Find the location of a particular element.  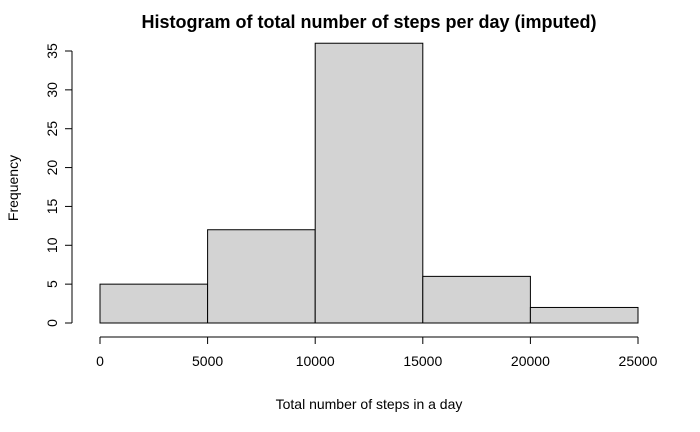

y-tick-label-2: 10 is located at coordinates (52, 245).